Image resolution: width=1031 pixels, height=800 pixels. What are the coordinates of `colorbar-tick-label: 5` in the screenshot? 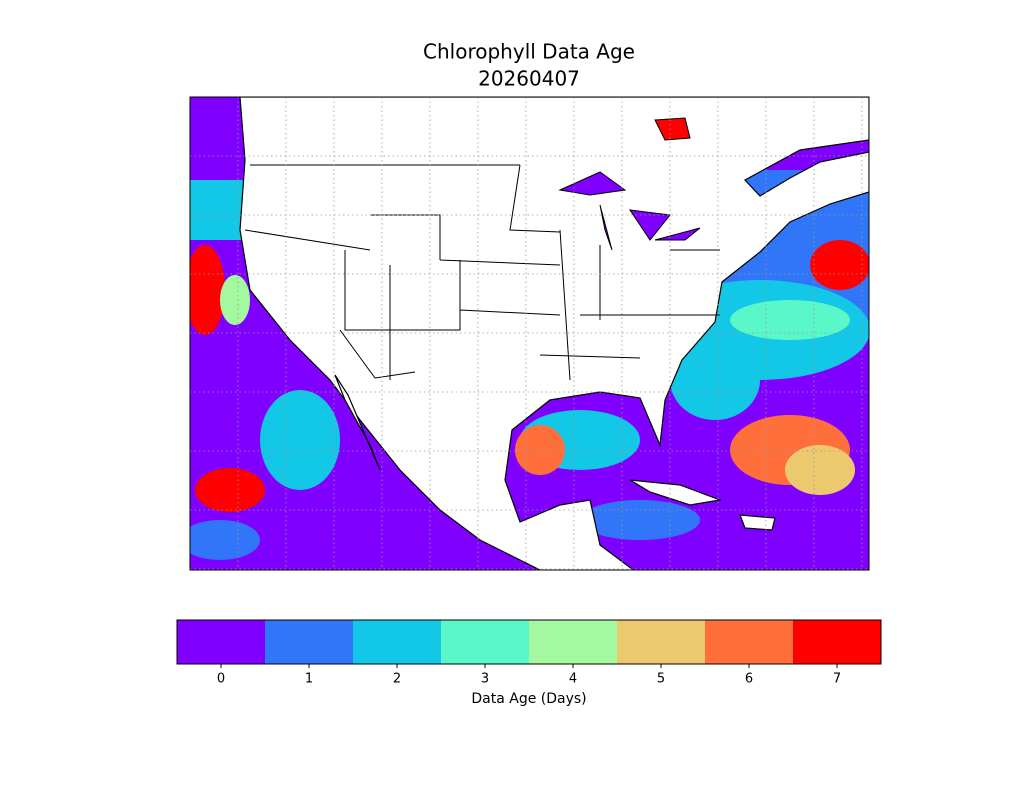 It's located at (661, 679).